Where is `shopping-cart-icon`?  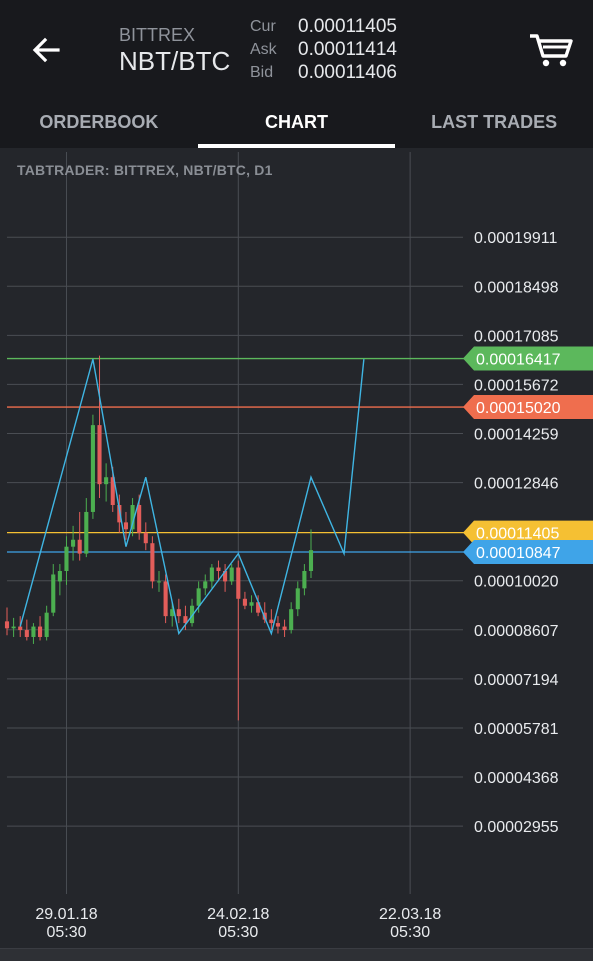 shopping-cart-icon is located at coordinates (551, 50).